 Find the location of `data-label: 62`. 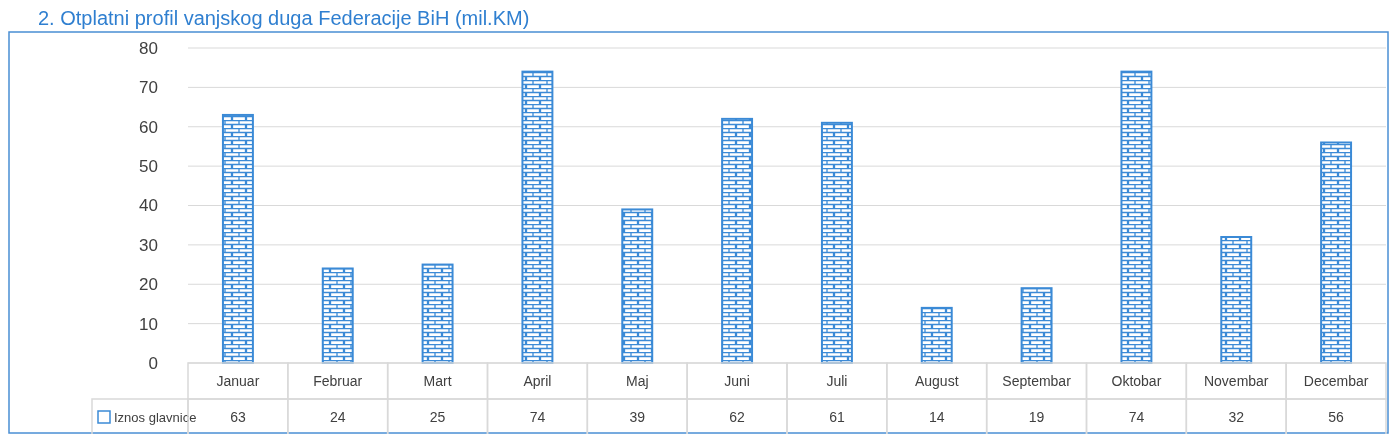

data-label: 62 is located at coordinates (737, 416).